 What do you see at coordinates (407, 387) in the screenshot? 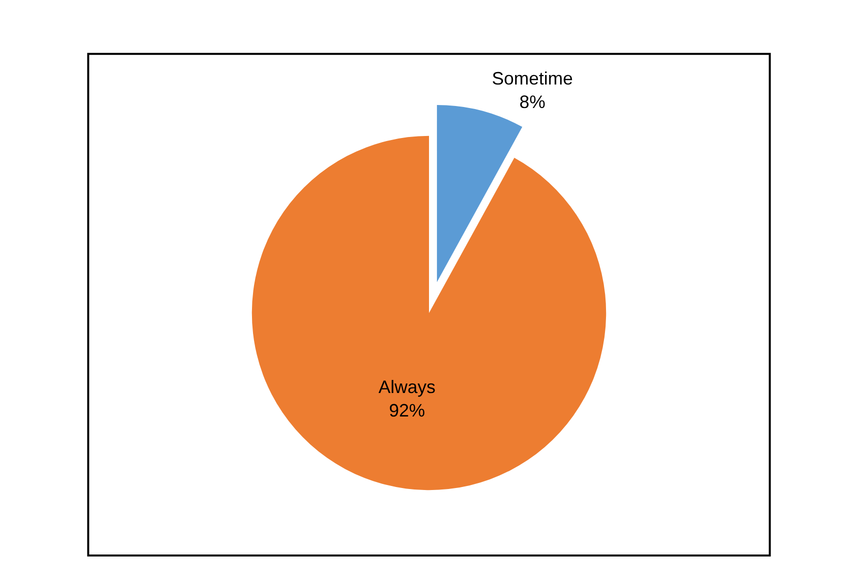
I see `slice-label: Always` at bounding box center [407, 387].